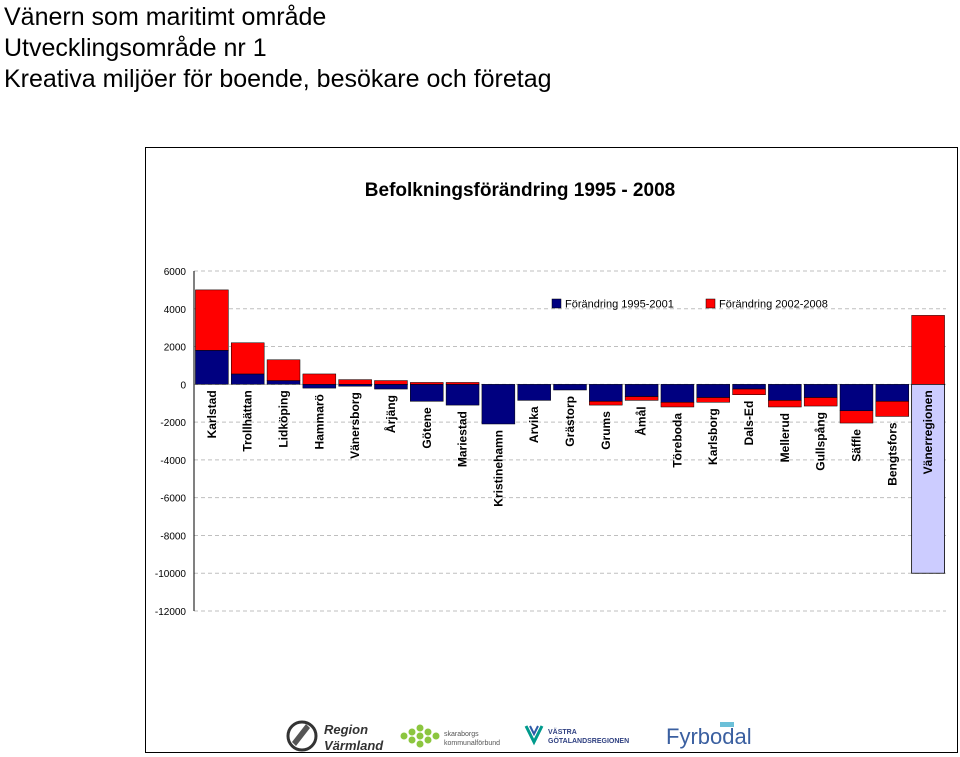 The width and height of the screenshot is (960, 757). I want to click on logo-region-varmland-line1: Region, so click(346, 729).